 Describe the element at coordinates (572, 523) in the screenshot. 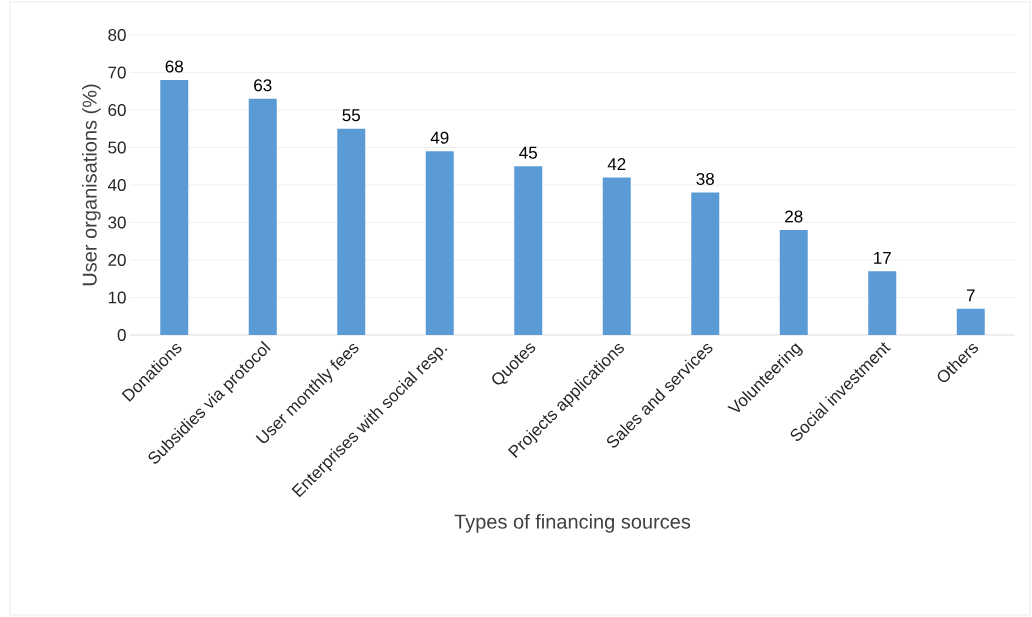

I see `x-axis-title: Types of financing sources` at that location.